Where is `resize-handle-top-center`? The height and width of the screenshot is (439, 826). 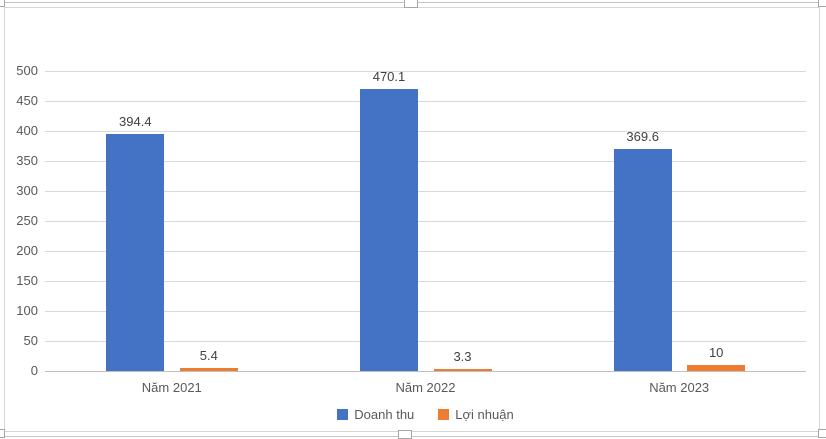
resize-handle-top-center is located at coordinates (411, 4).